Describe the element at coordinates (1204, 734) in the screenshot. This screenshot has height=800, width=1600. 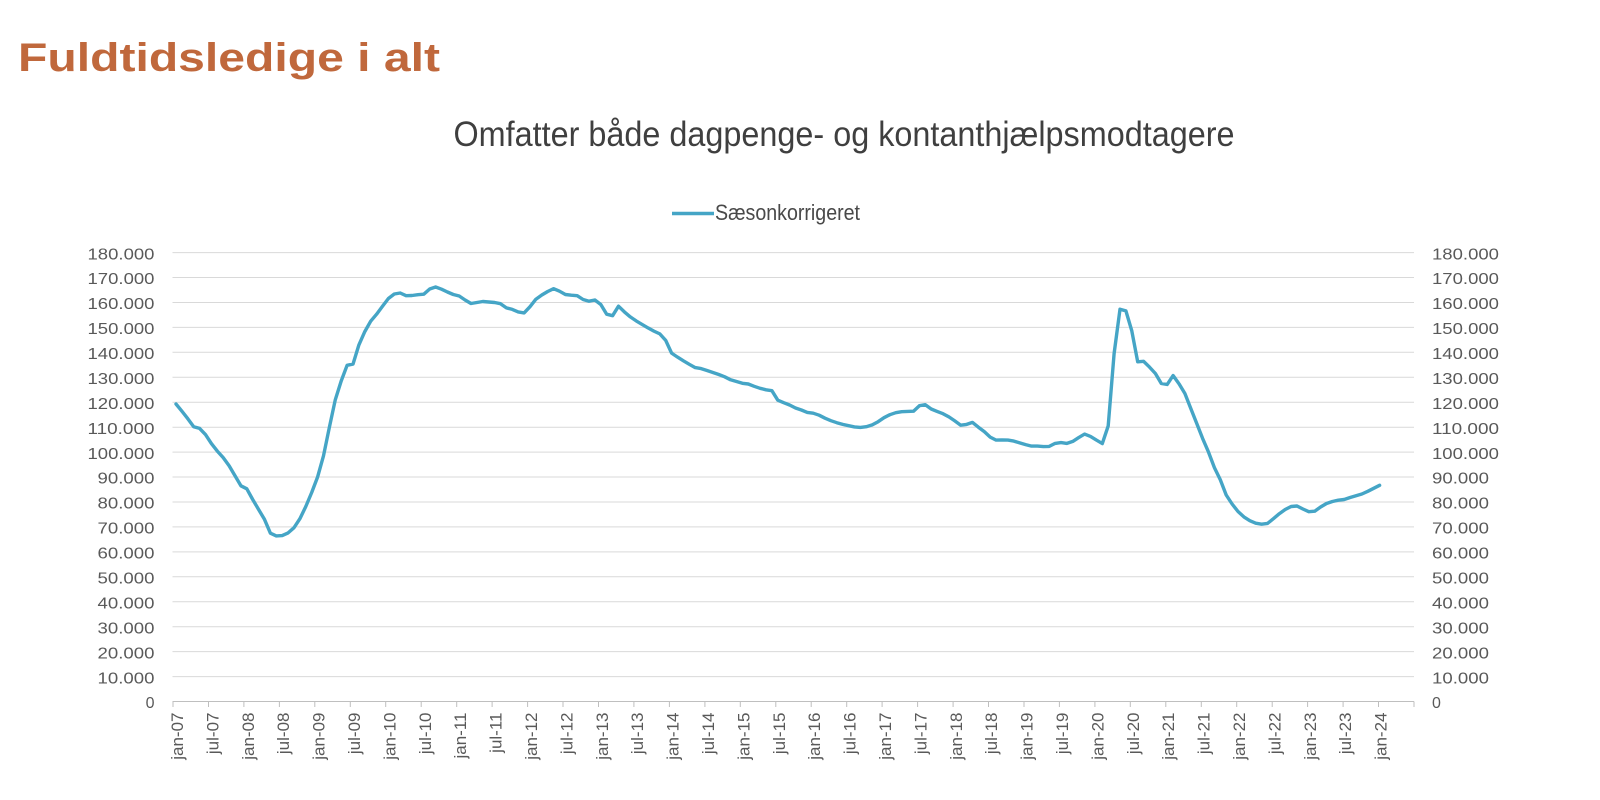
I see `svg-text: jul-21` at that location.